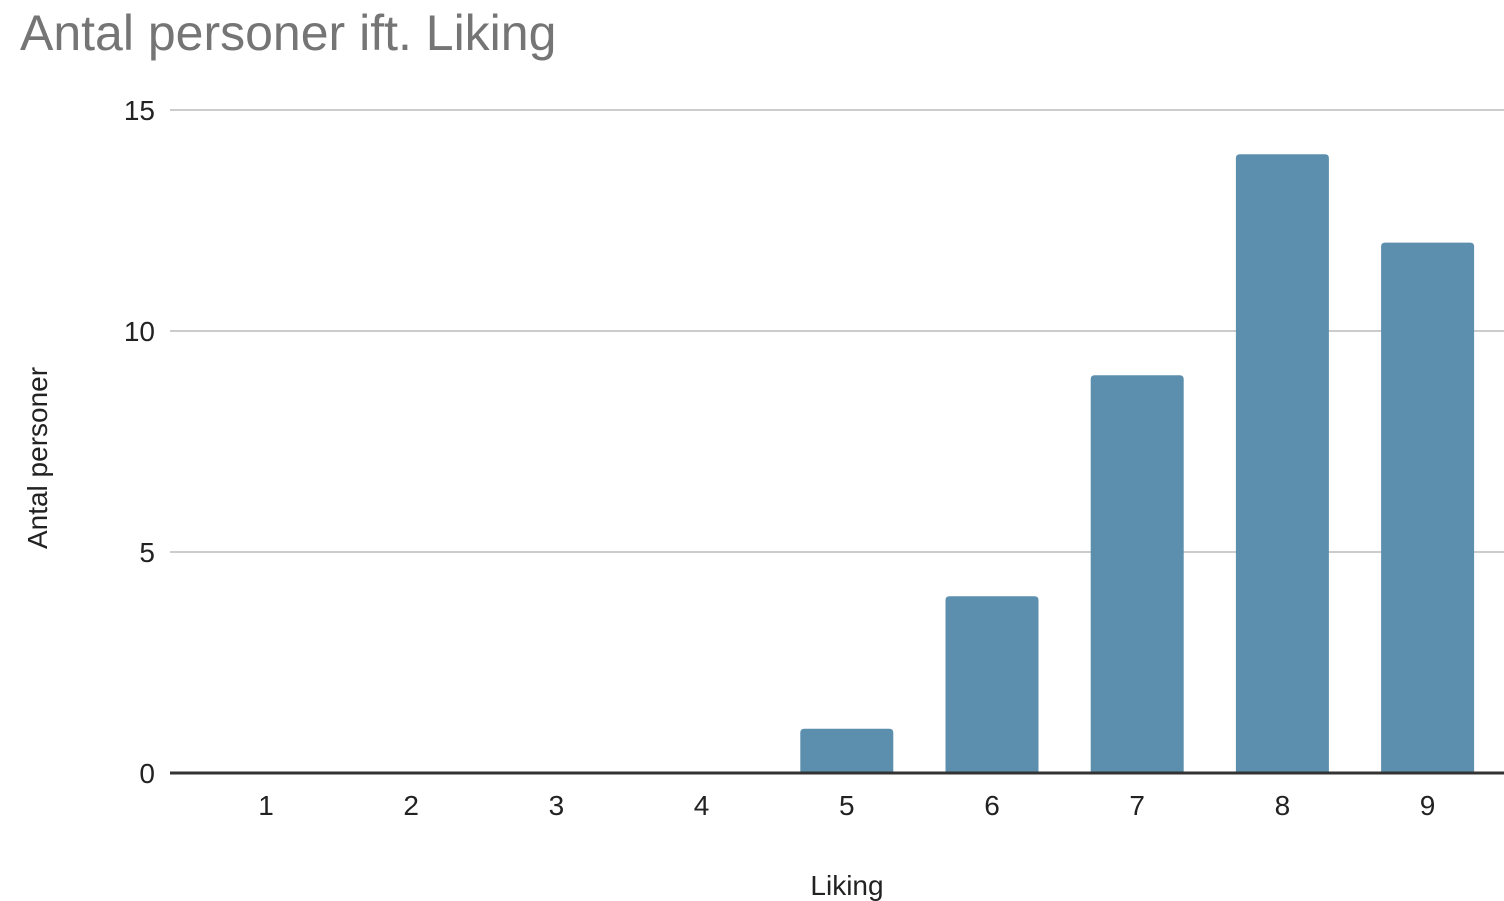  Describe the element at coordinates (147, 773) in the screenshot. I see `y-tick-label: 0` at that location.